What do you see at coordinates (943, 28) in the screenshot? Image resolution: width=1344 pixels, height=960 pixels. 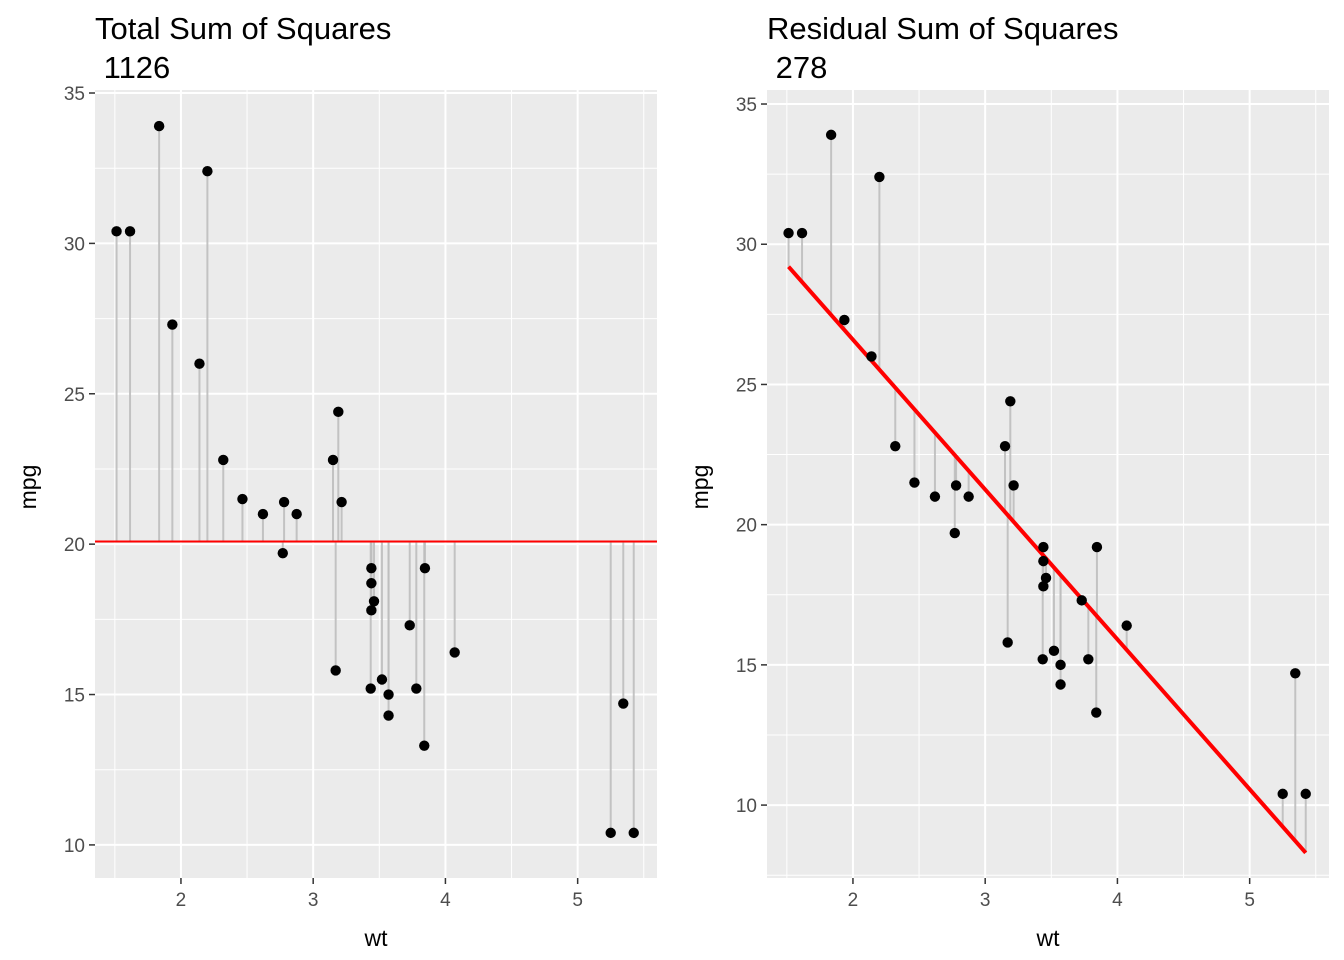 I see `panel-title: Residual Sum of Squares` at bounding box center [943, 28].